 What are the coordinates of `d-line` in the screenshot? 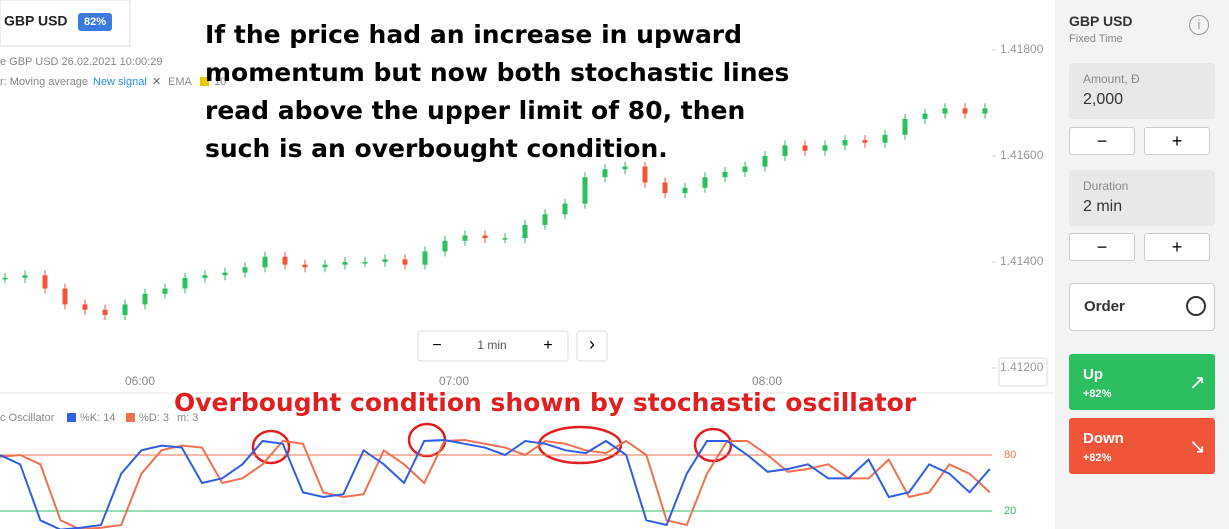 It's located at (495, 484).